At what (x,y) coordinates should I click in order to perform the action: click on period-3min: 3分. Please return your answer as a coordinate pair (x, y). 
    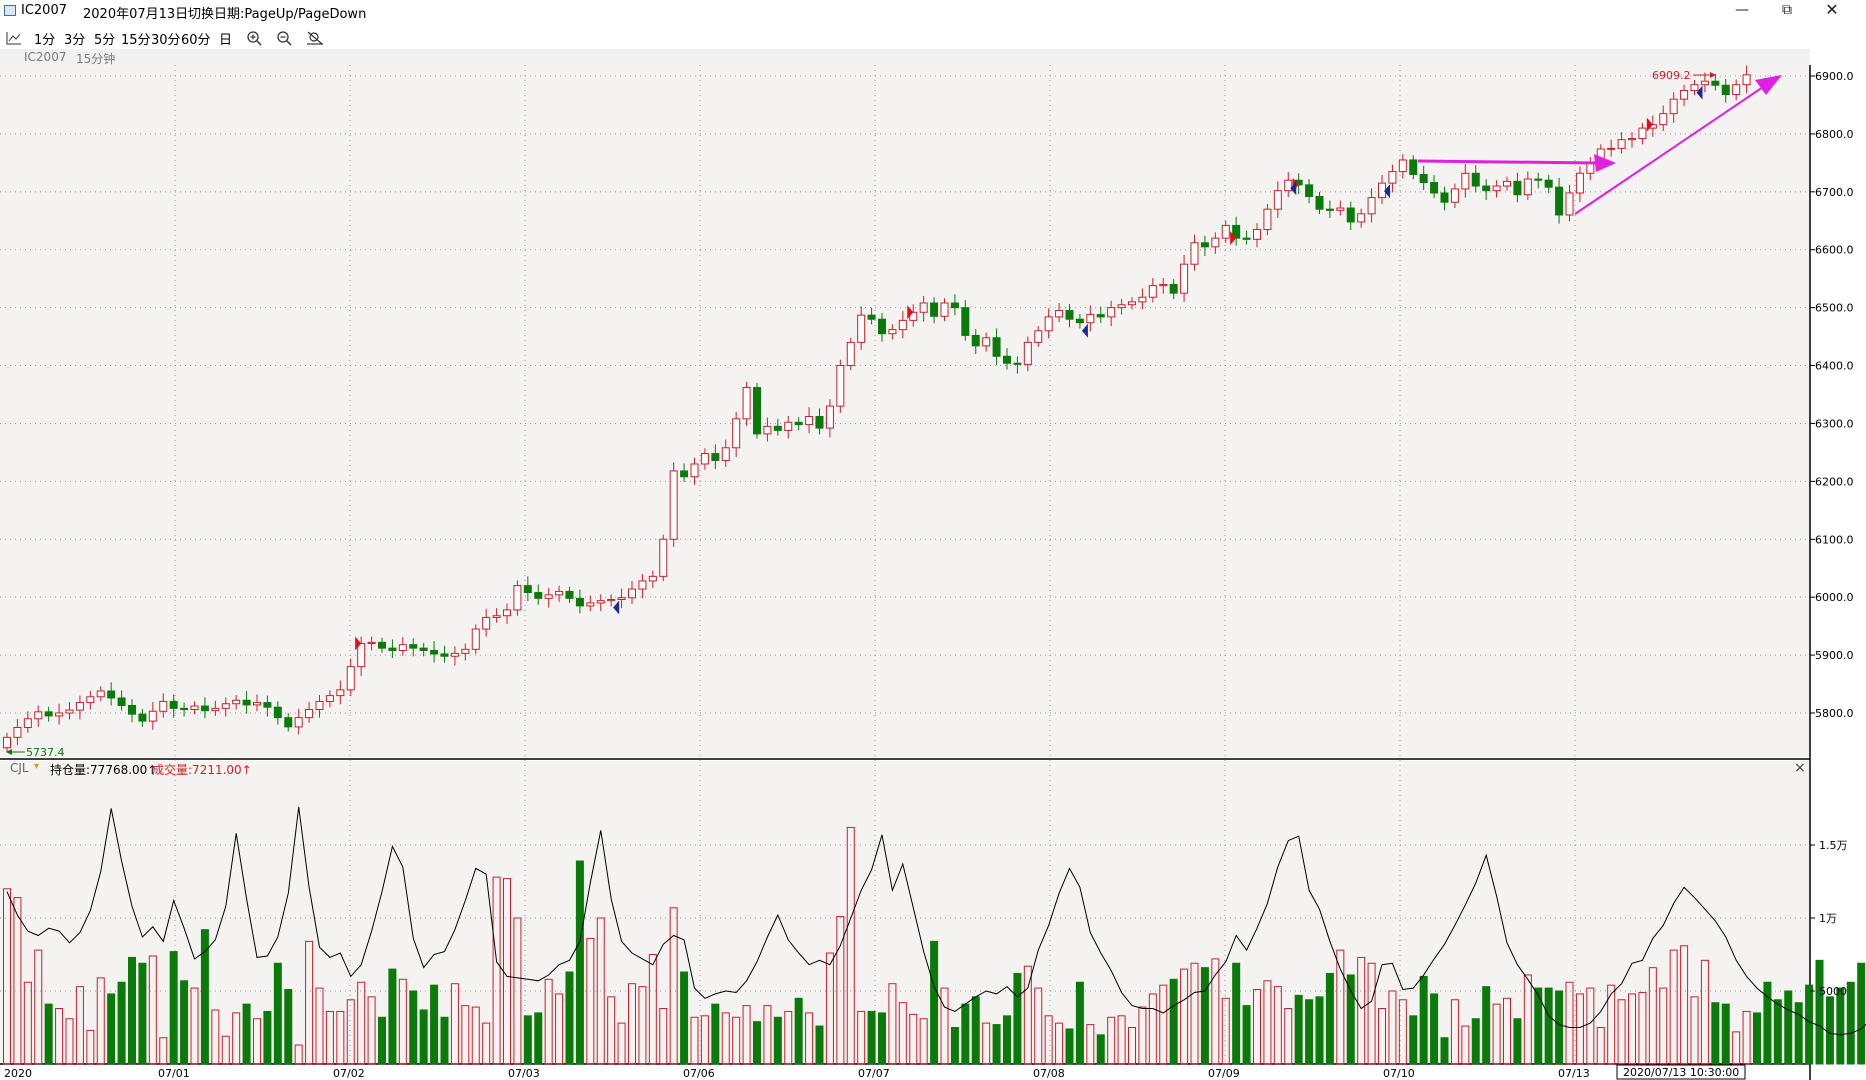
    Looking at the image, I should click on (75, 40).